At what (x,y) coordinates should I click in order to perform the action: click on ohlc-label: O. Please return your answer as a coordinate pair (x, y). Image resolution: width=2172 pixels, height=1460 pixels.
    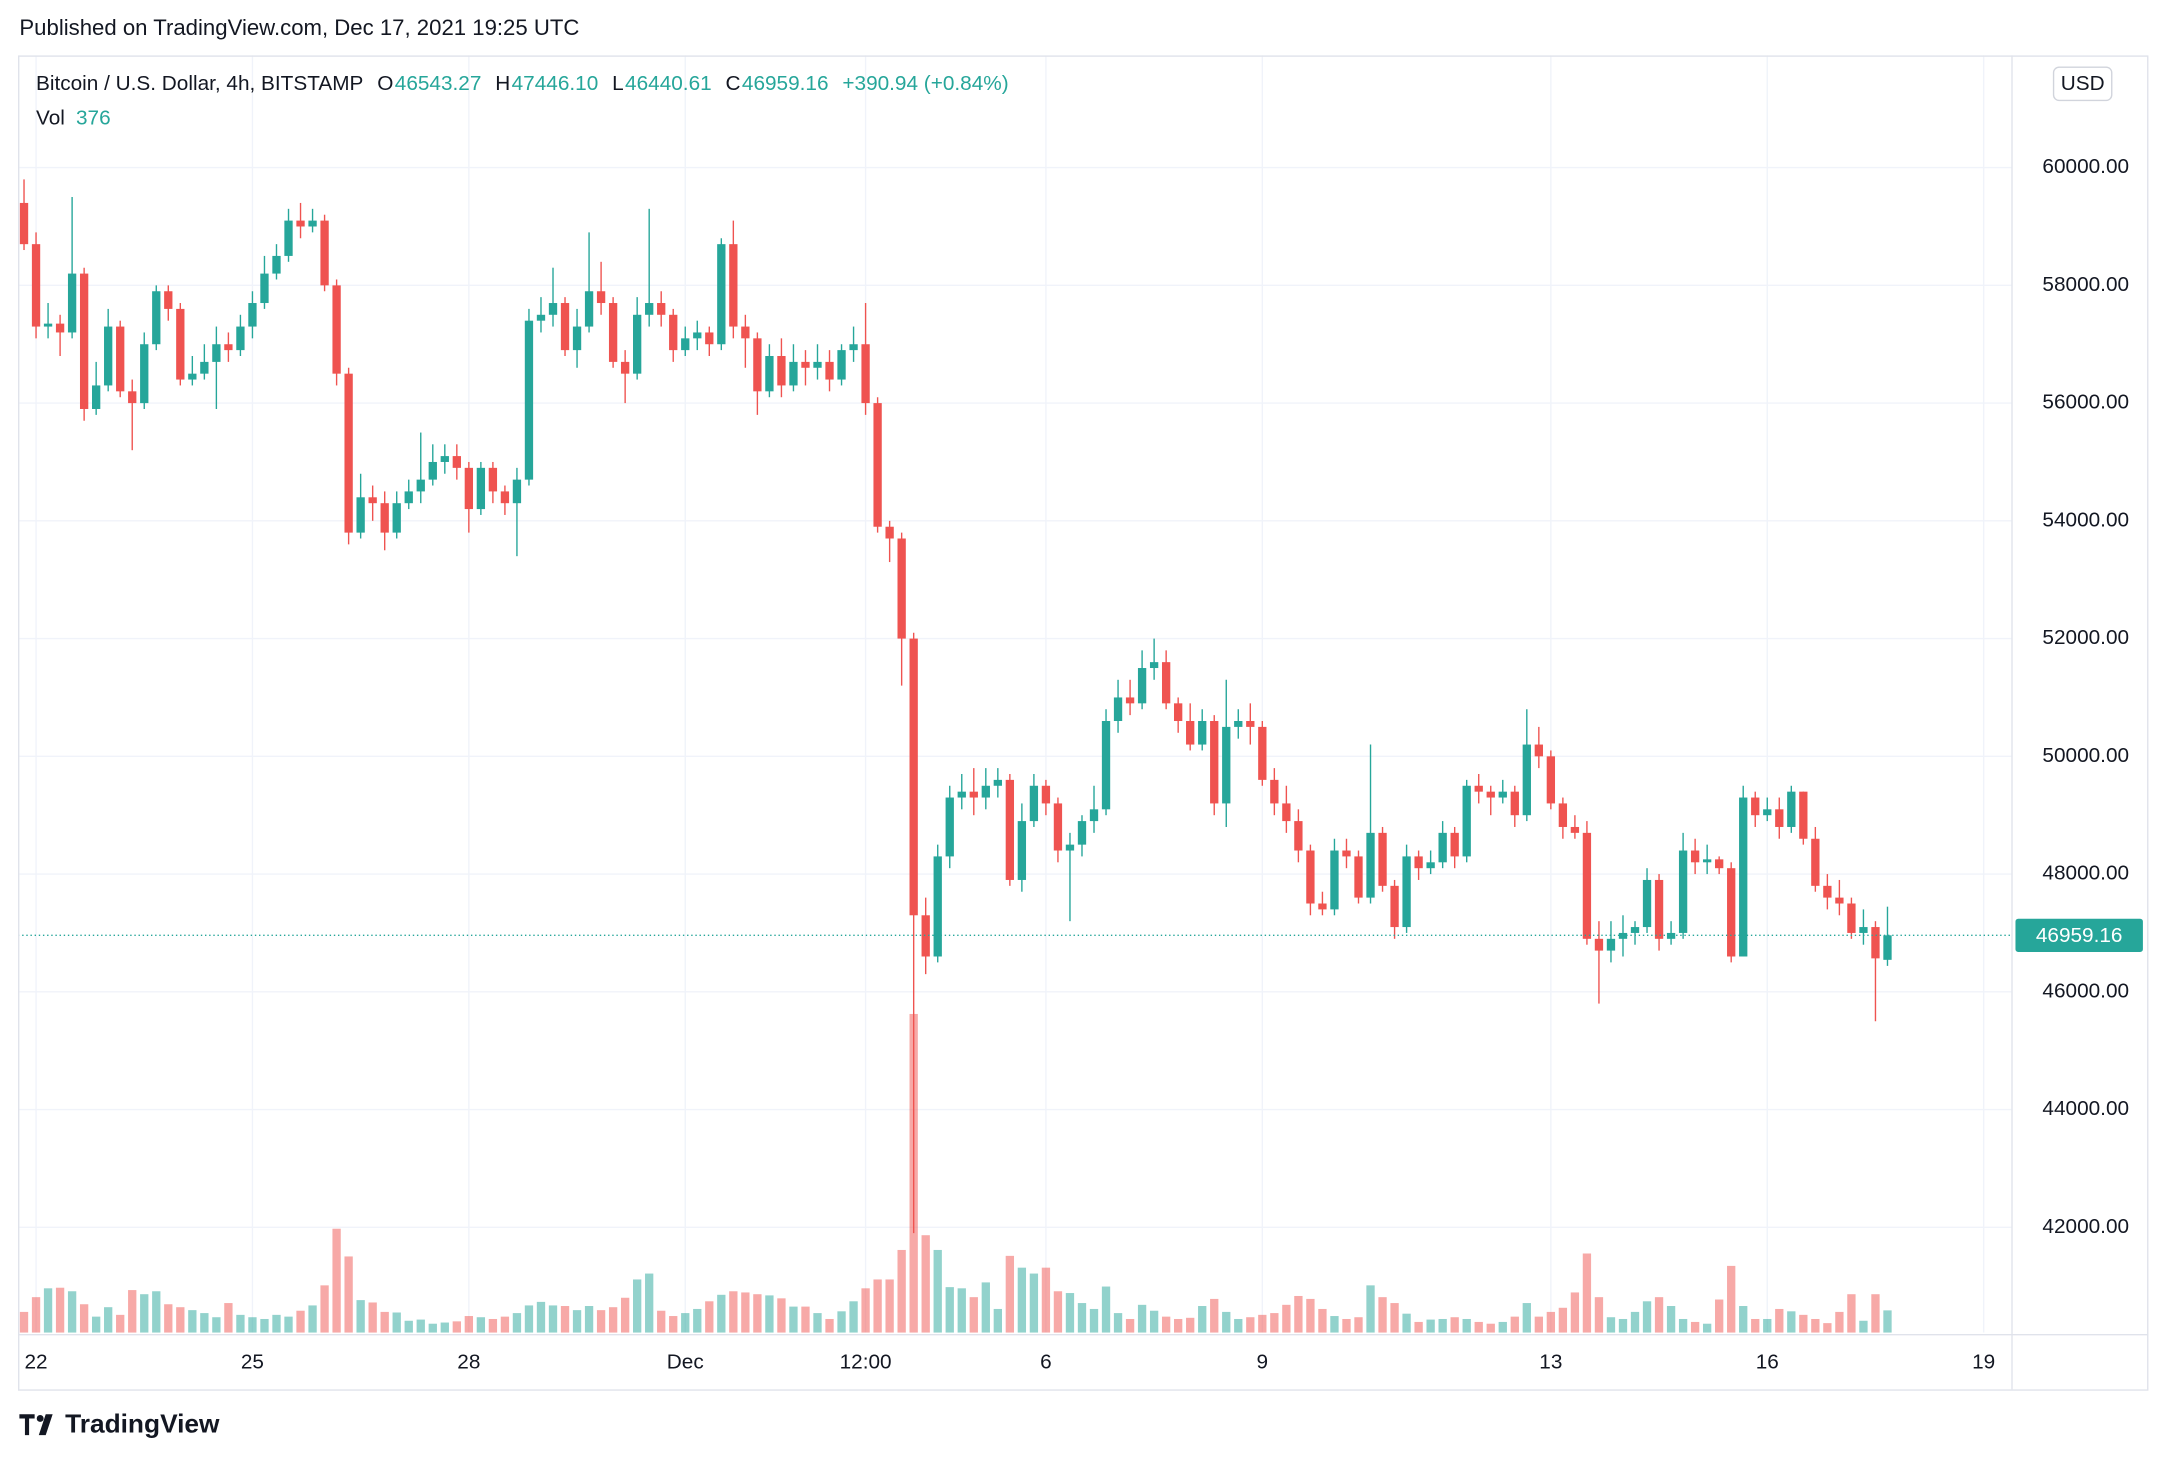
    Looking at the image, I should click on (385, 83).